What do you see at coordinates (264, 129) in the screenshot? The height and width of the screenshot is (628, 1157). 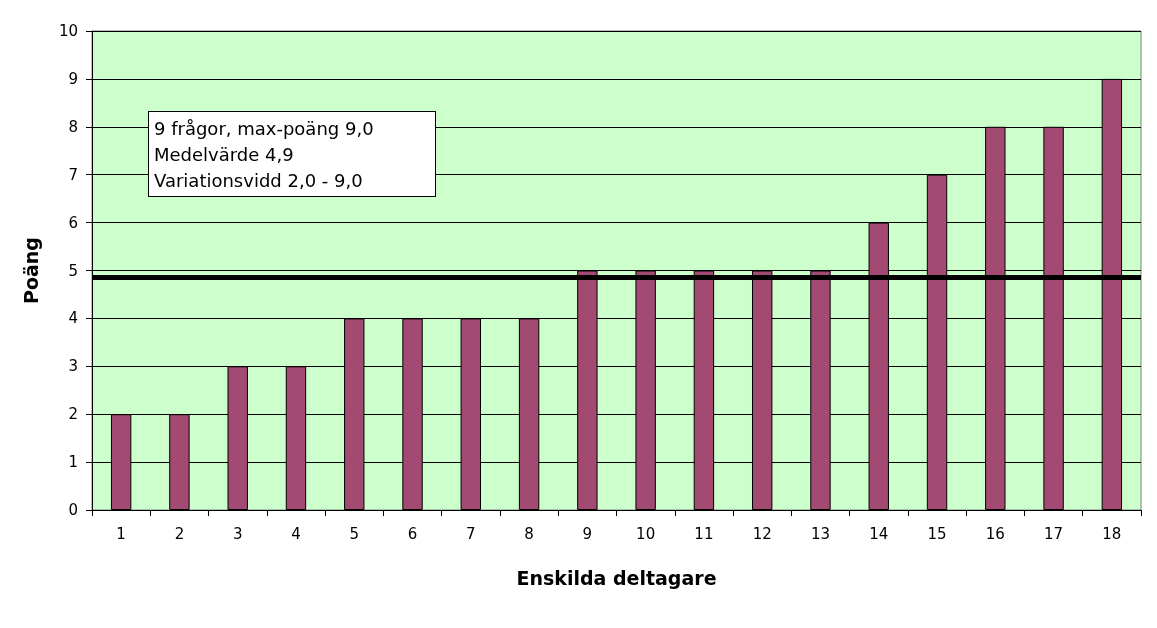 I see `annotation: 9 frågor, max-poäng 9,0` at bounding box center [264, 129].